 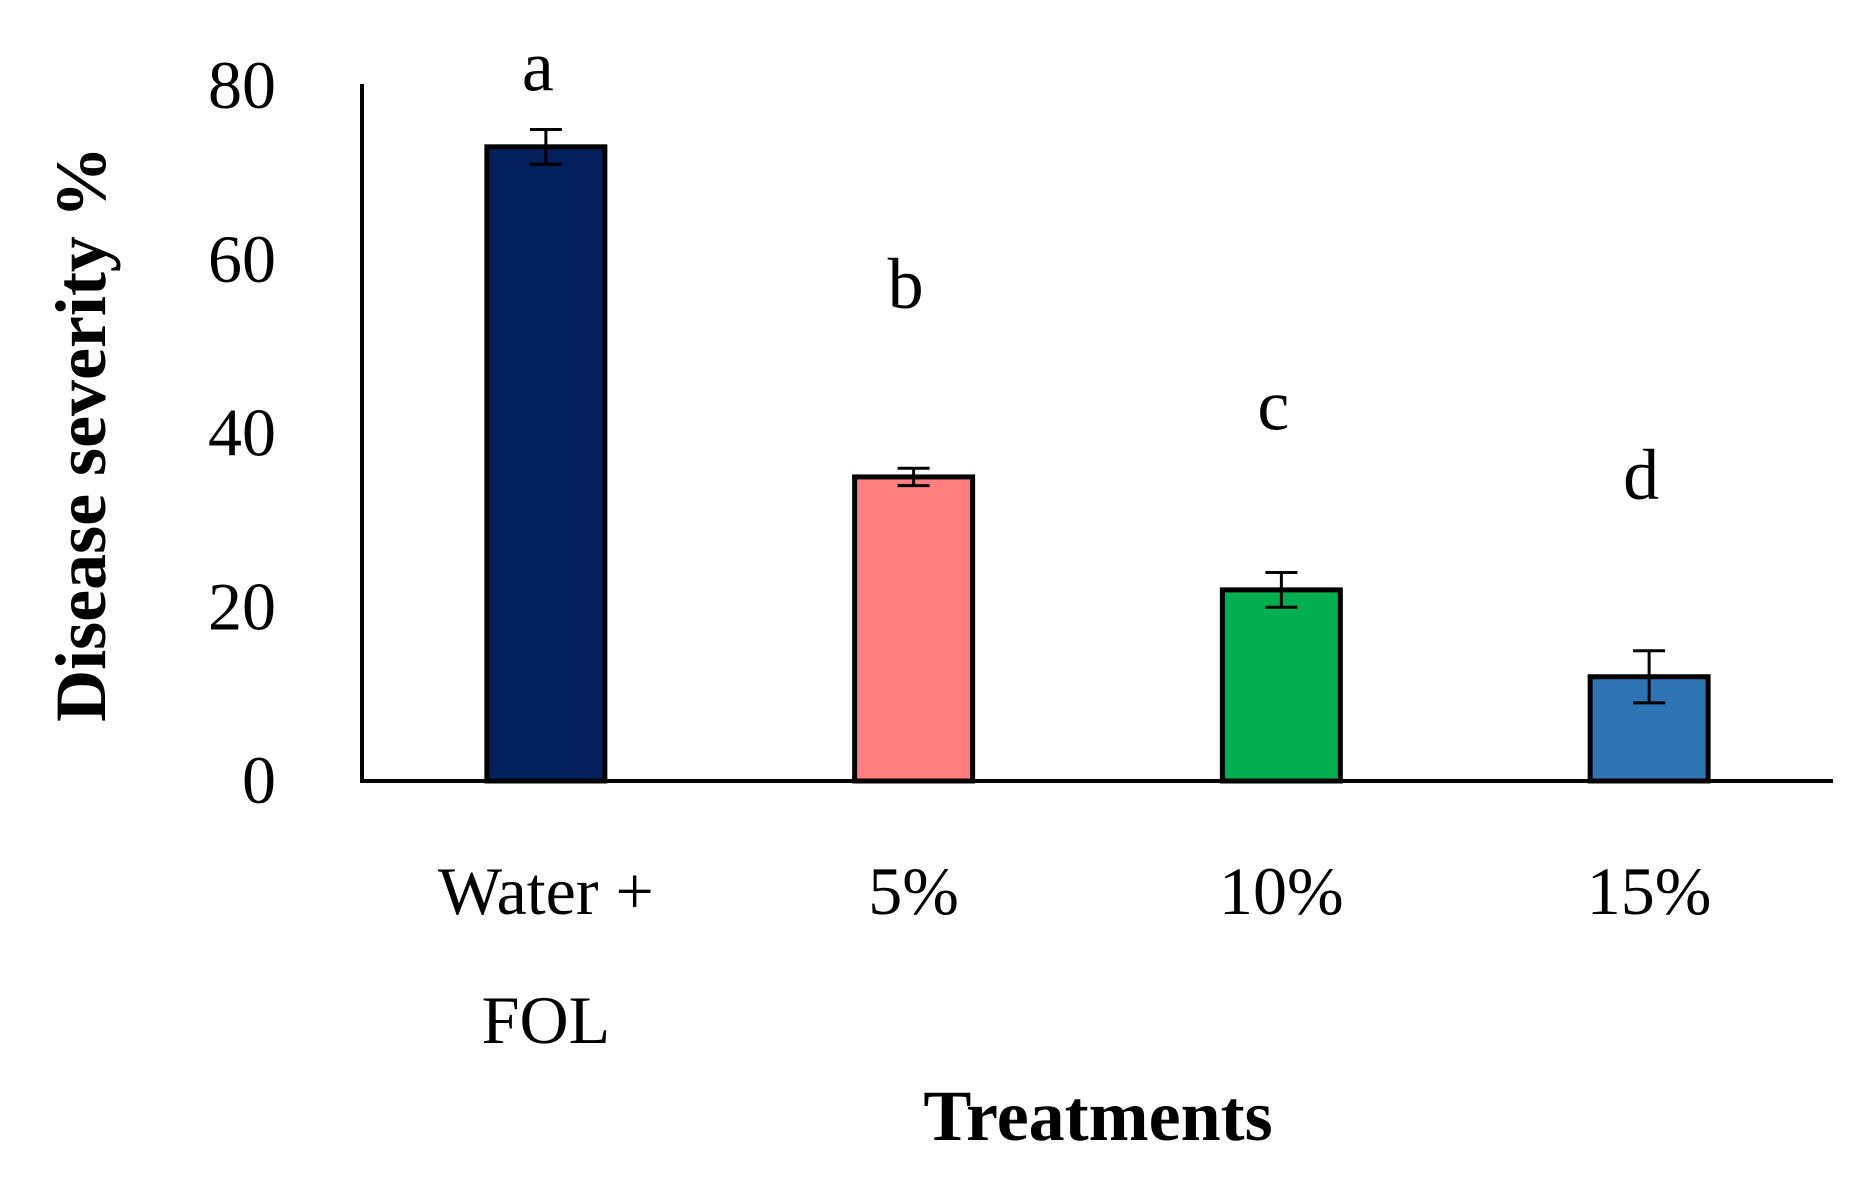 I want to click on y-tick-label: 0, so click(x=259, y=780).